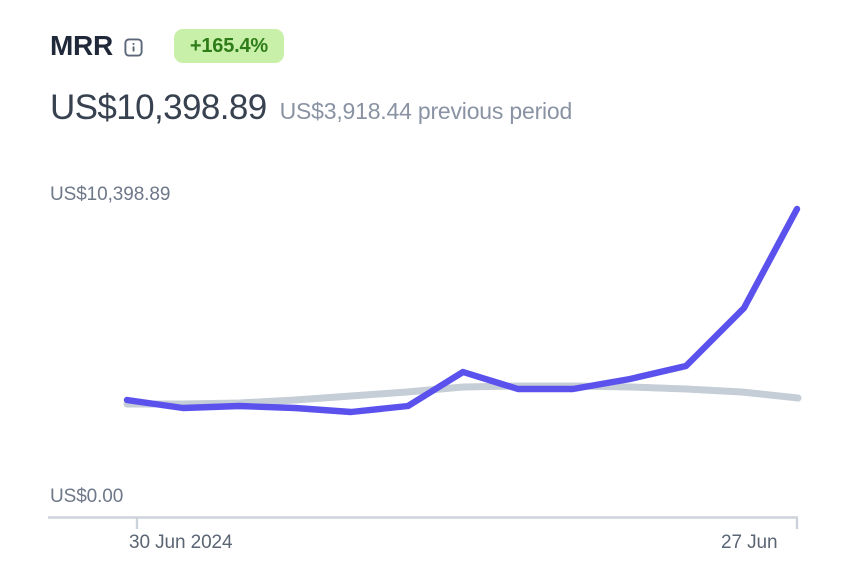 This screenshot has height=580, width=842. I want to click on previous-period-value: US$3,918.44 previous period, so click(426, 111).